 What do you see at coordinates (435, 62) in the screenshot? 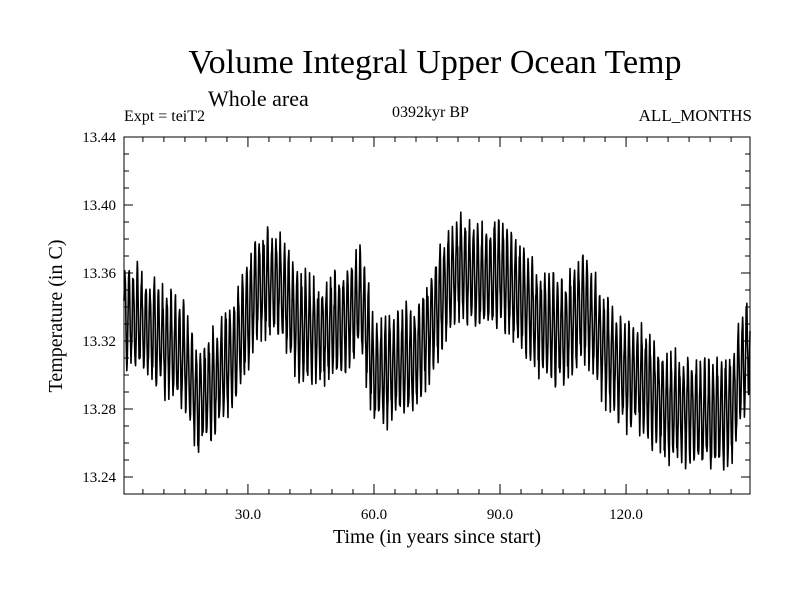
I see `chart-title: Volume Integral Upper Ocean Temp` at bounding box center [435, 62].